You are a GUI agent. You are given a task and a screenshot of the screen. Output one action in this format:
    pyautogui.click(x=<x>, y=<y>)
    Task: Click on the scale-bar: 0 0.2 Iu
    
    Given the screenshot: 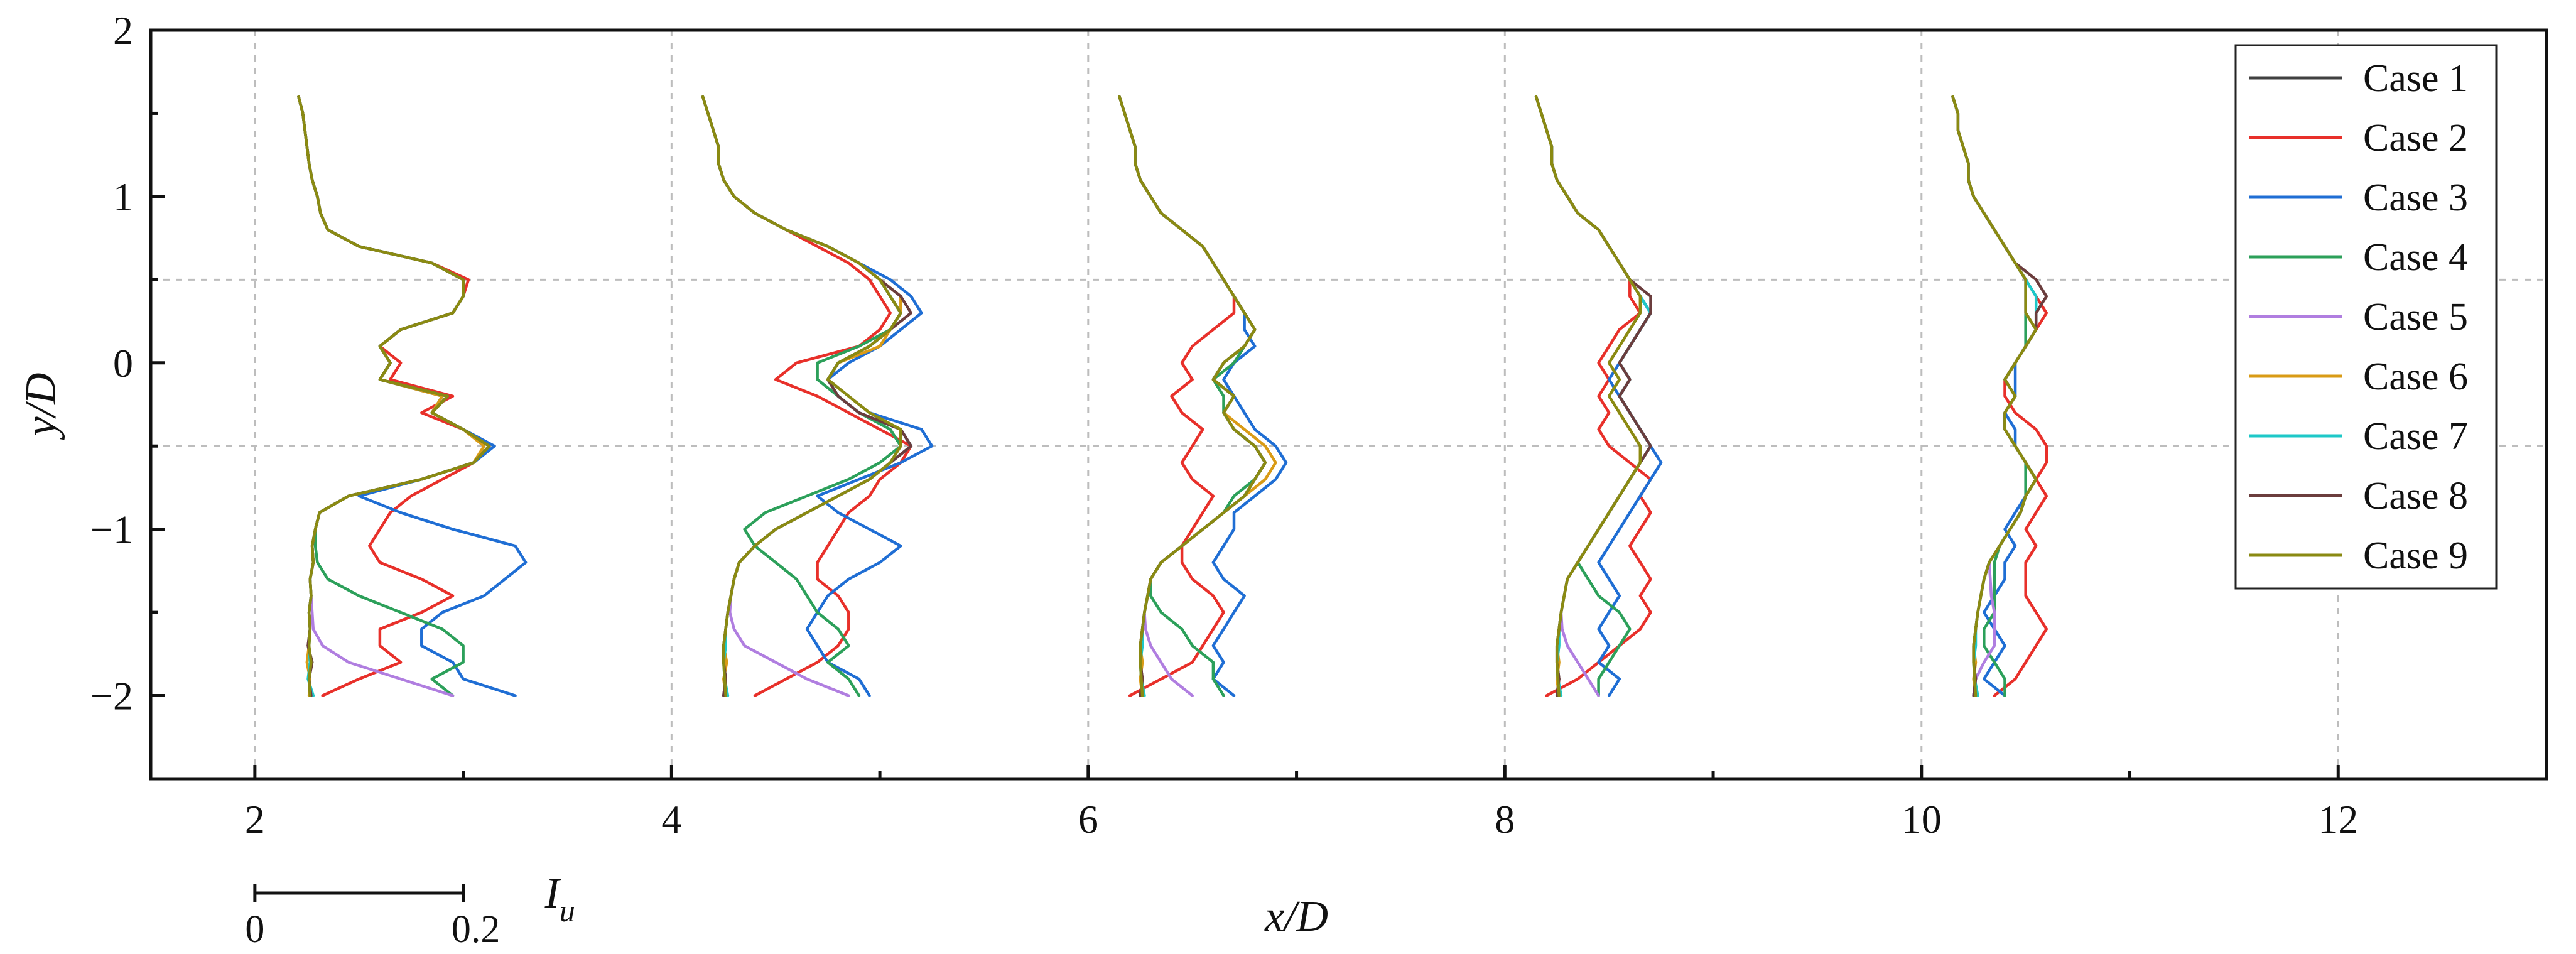 What is the action you would take?
    pyautogui.click(x=410, y=910)
    